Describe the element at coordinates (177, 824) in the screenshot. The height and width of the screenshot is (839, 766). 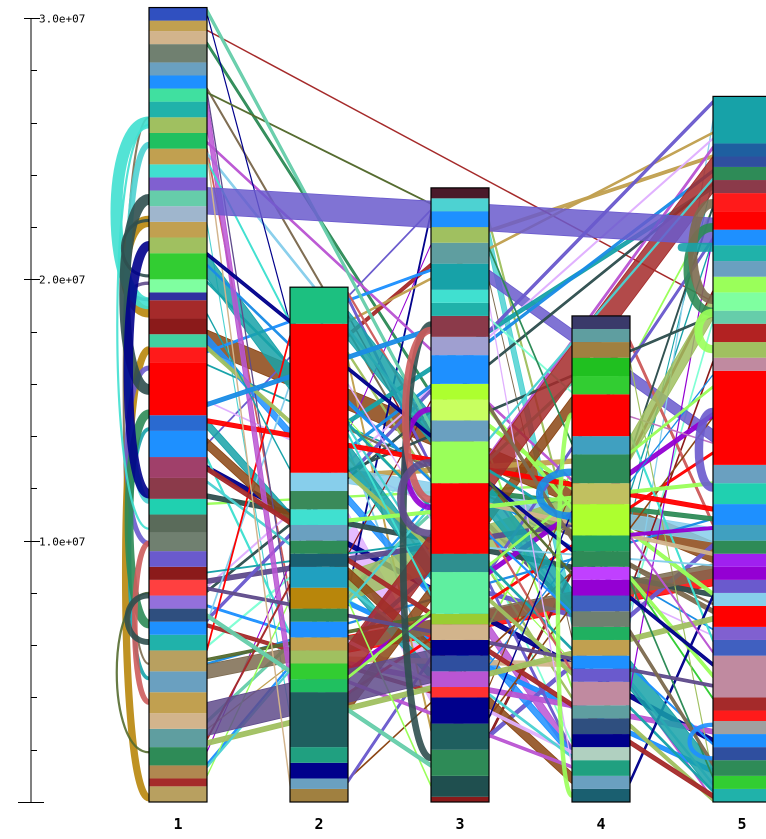
I see `chromosome-label: 1` at that location.